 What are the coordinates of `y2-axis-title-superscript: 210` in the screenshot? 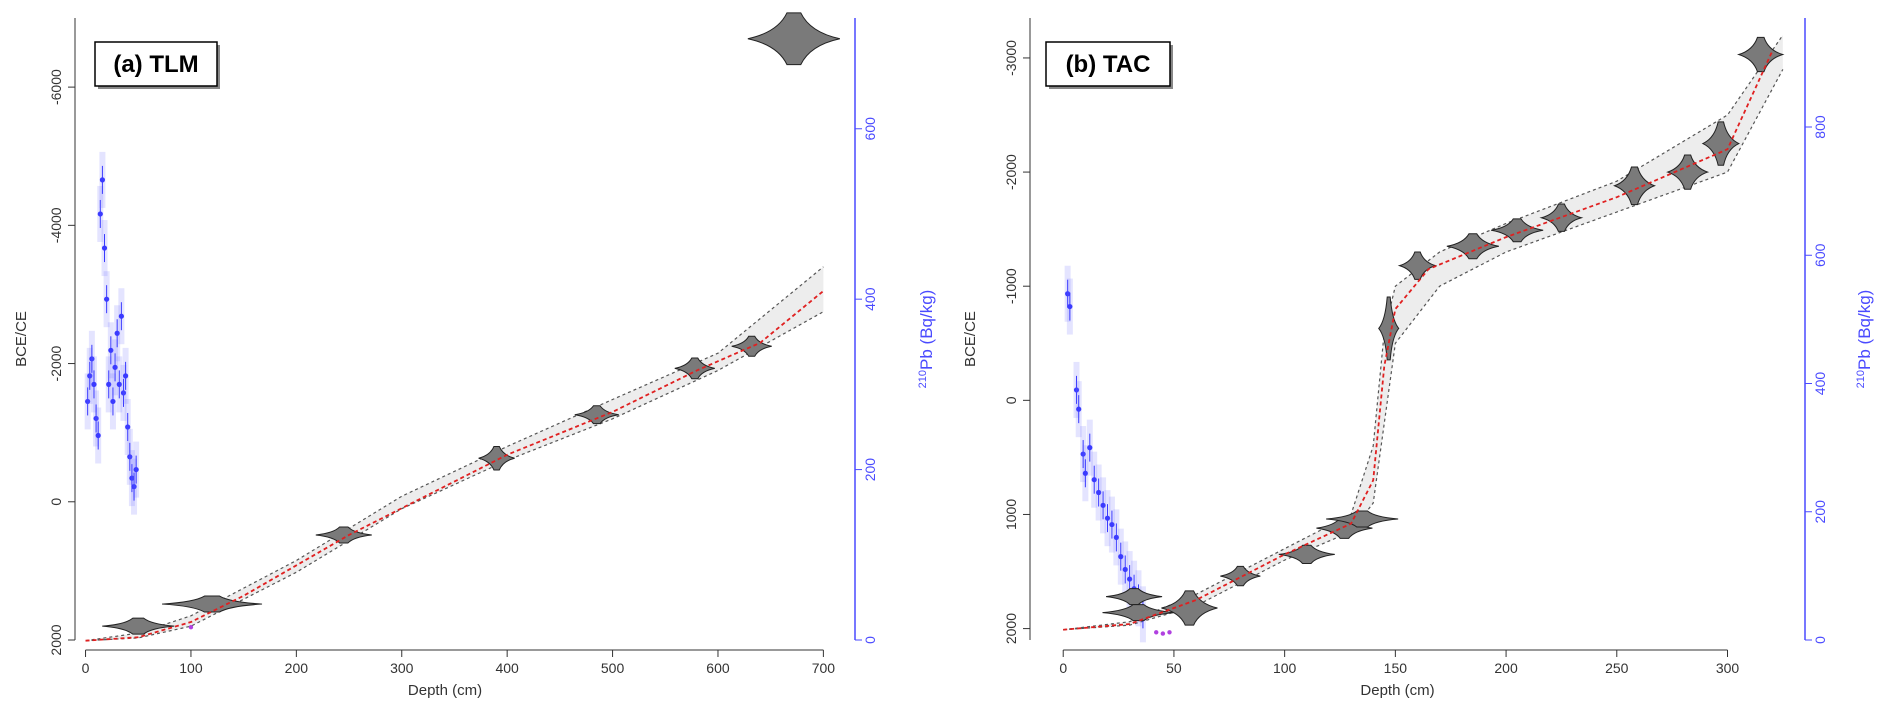 It's located at (1861, 379).